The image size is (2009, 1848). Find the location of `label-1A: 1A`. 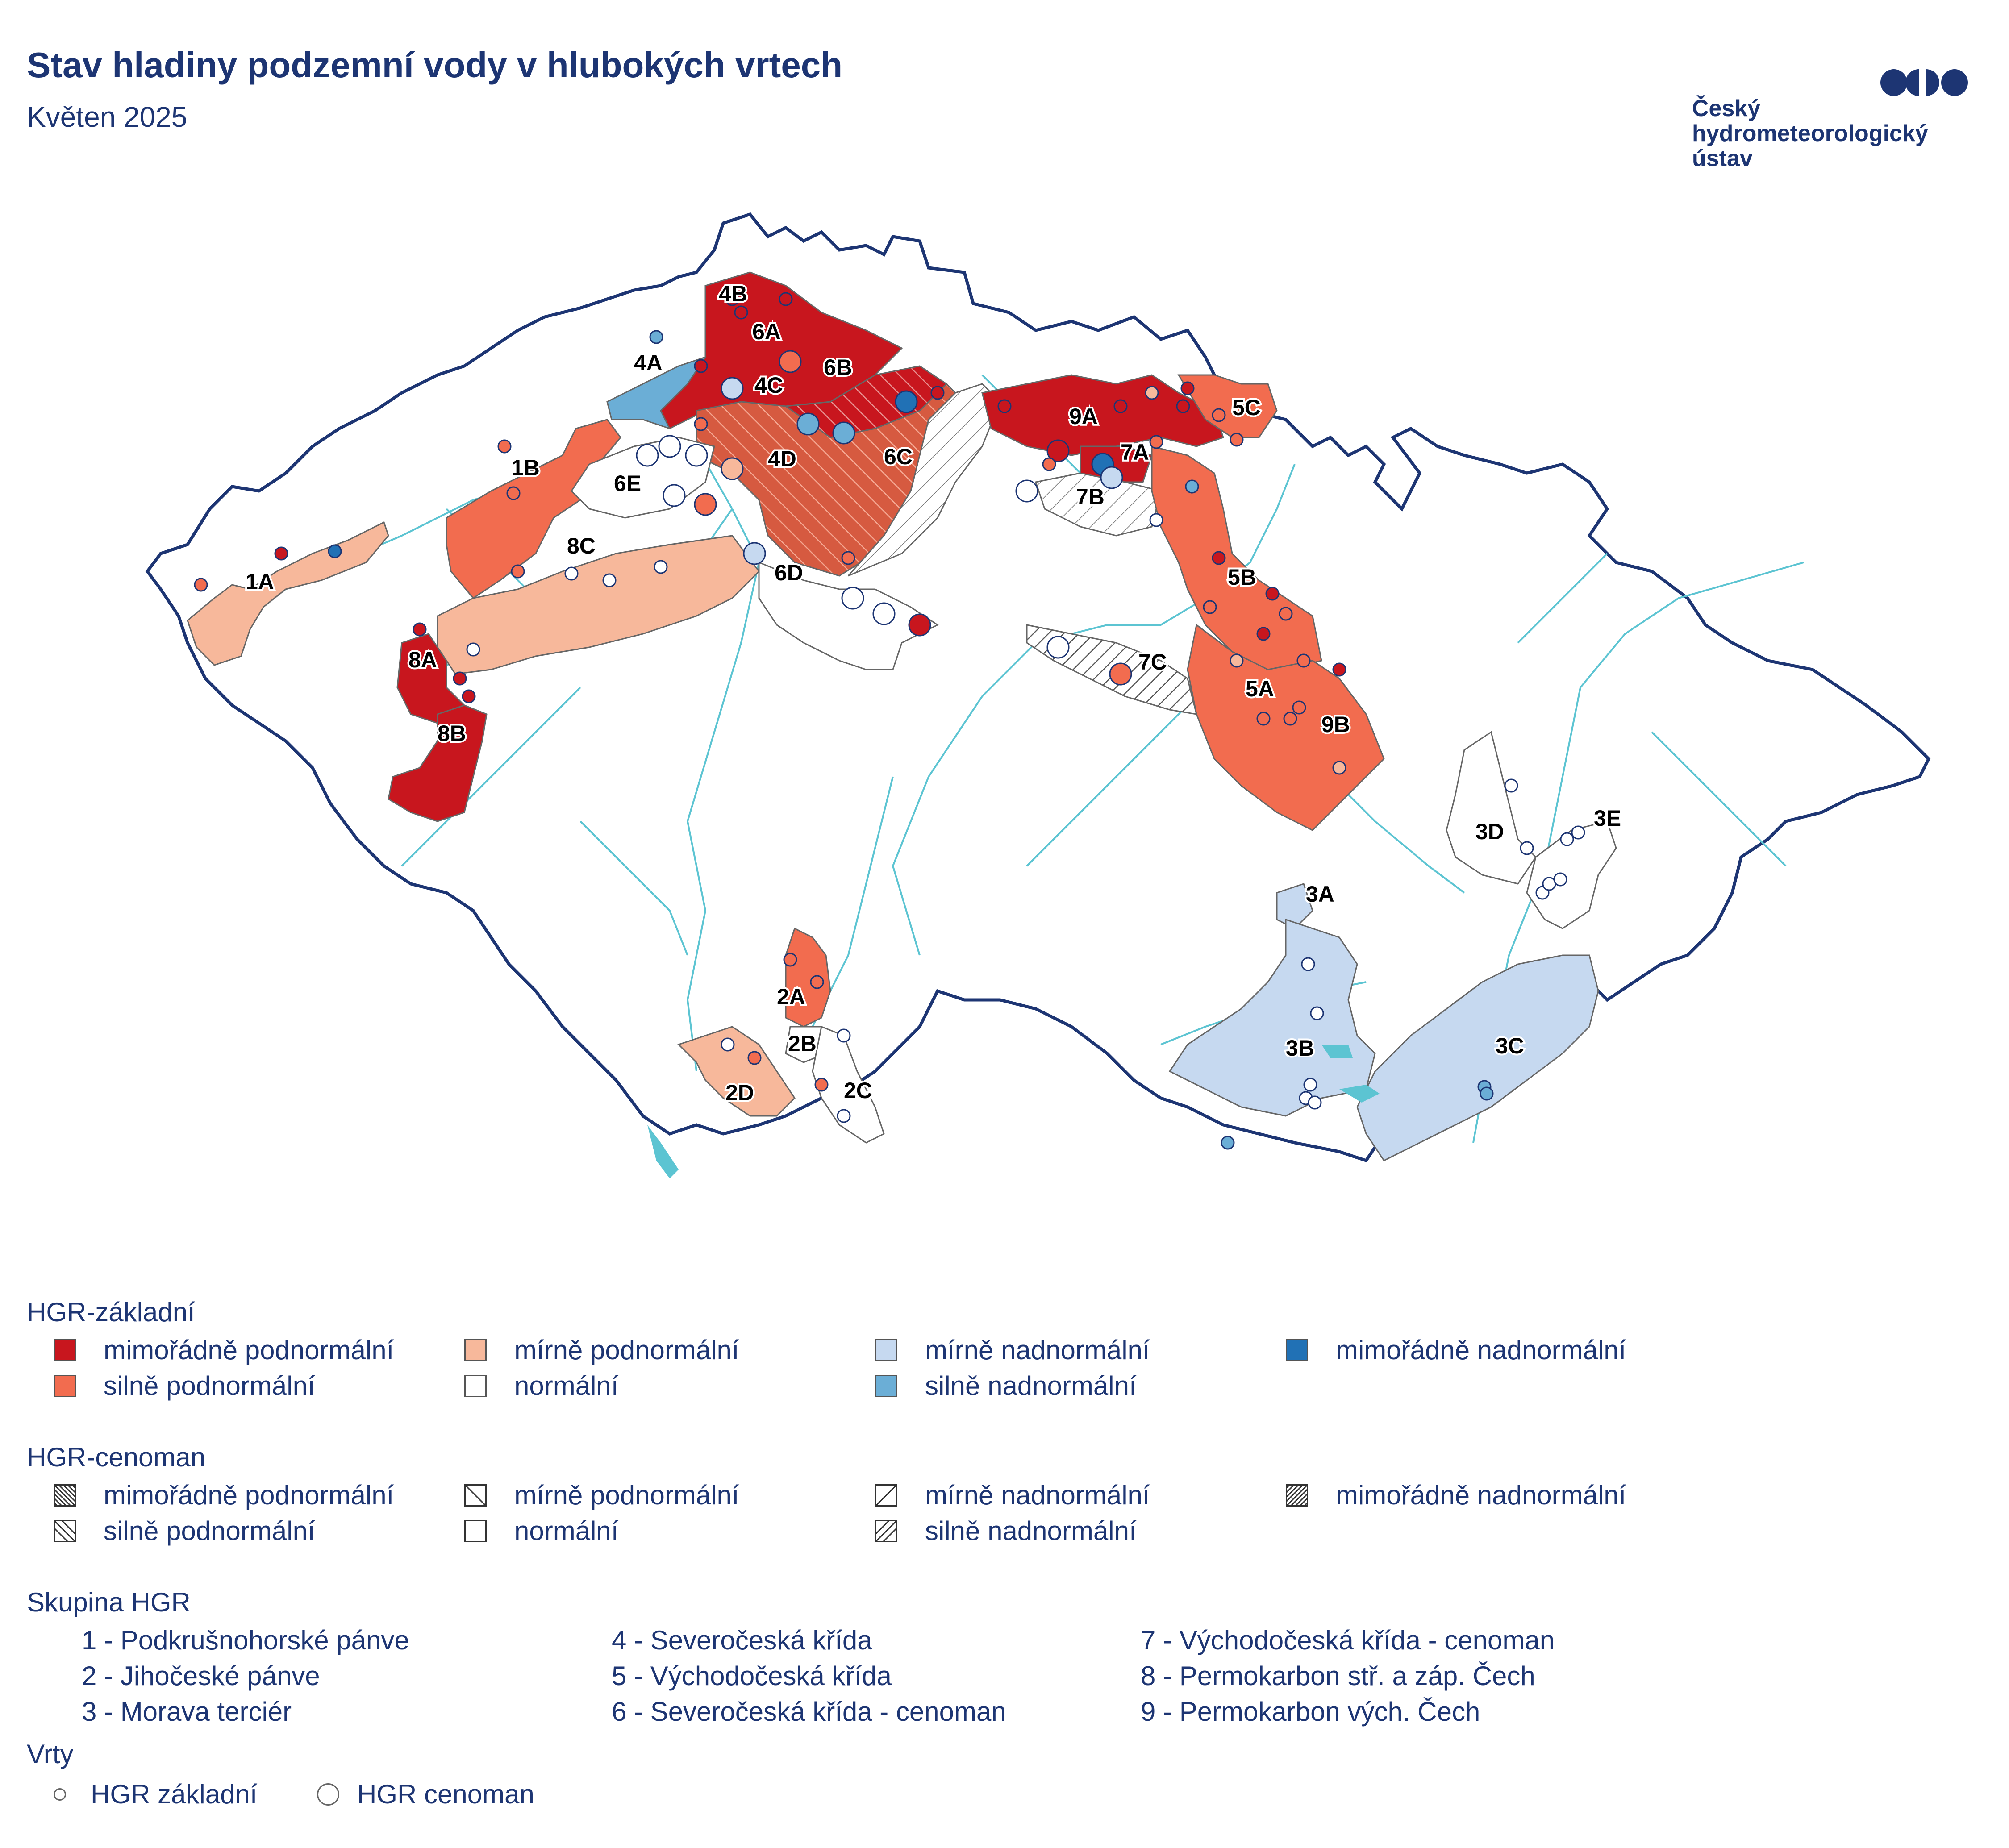

label-1A: 1A is located at coordinates (260, 581).